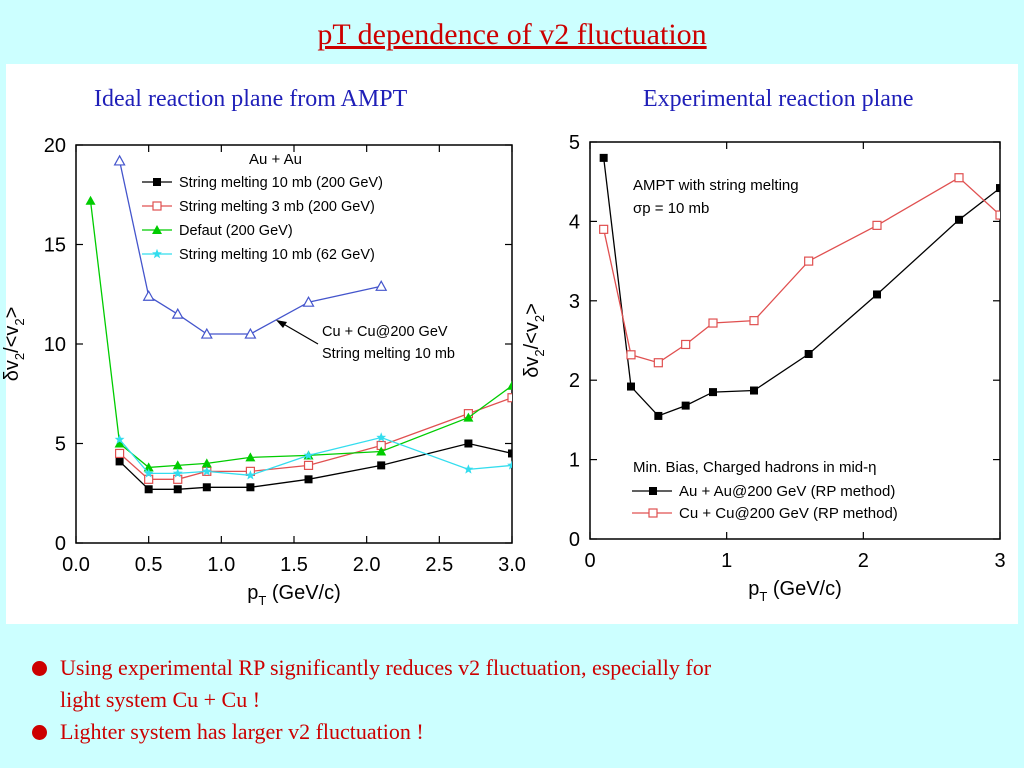 The height and width of the screenshot is (768, 1024). Describe the element at coordinates (385, 332) in the screenshot. I see `annotation-label: Cu + Cu@200 GeV` at that location.